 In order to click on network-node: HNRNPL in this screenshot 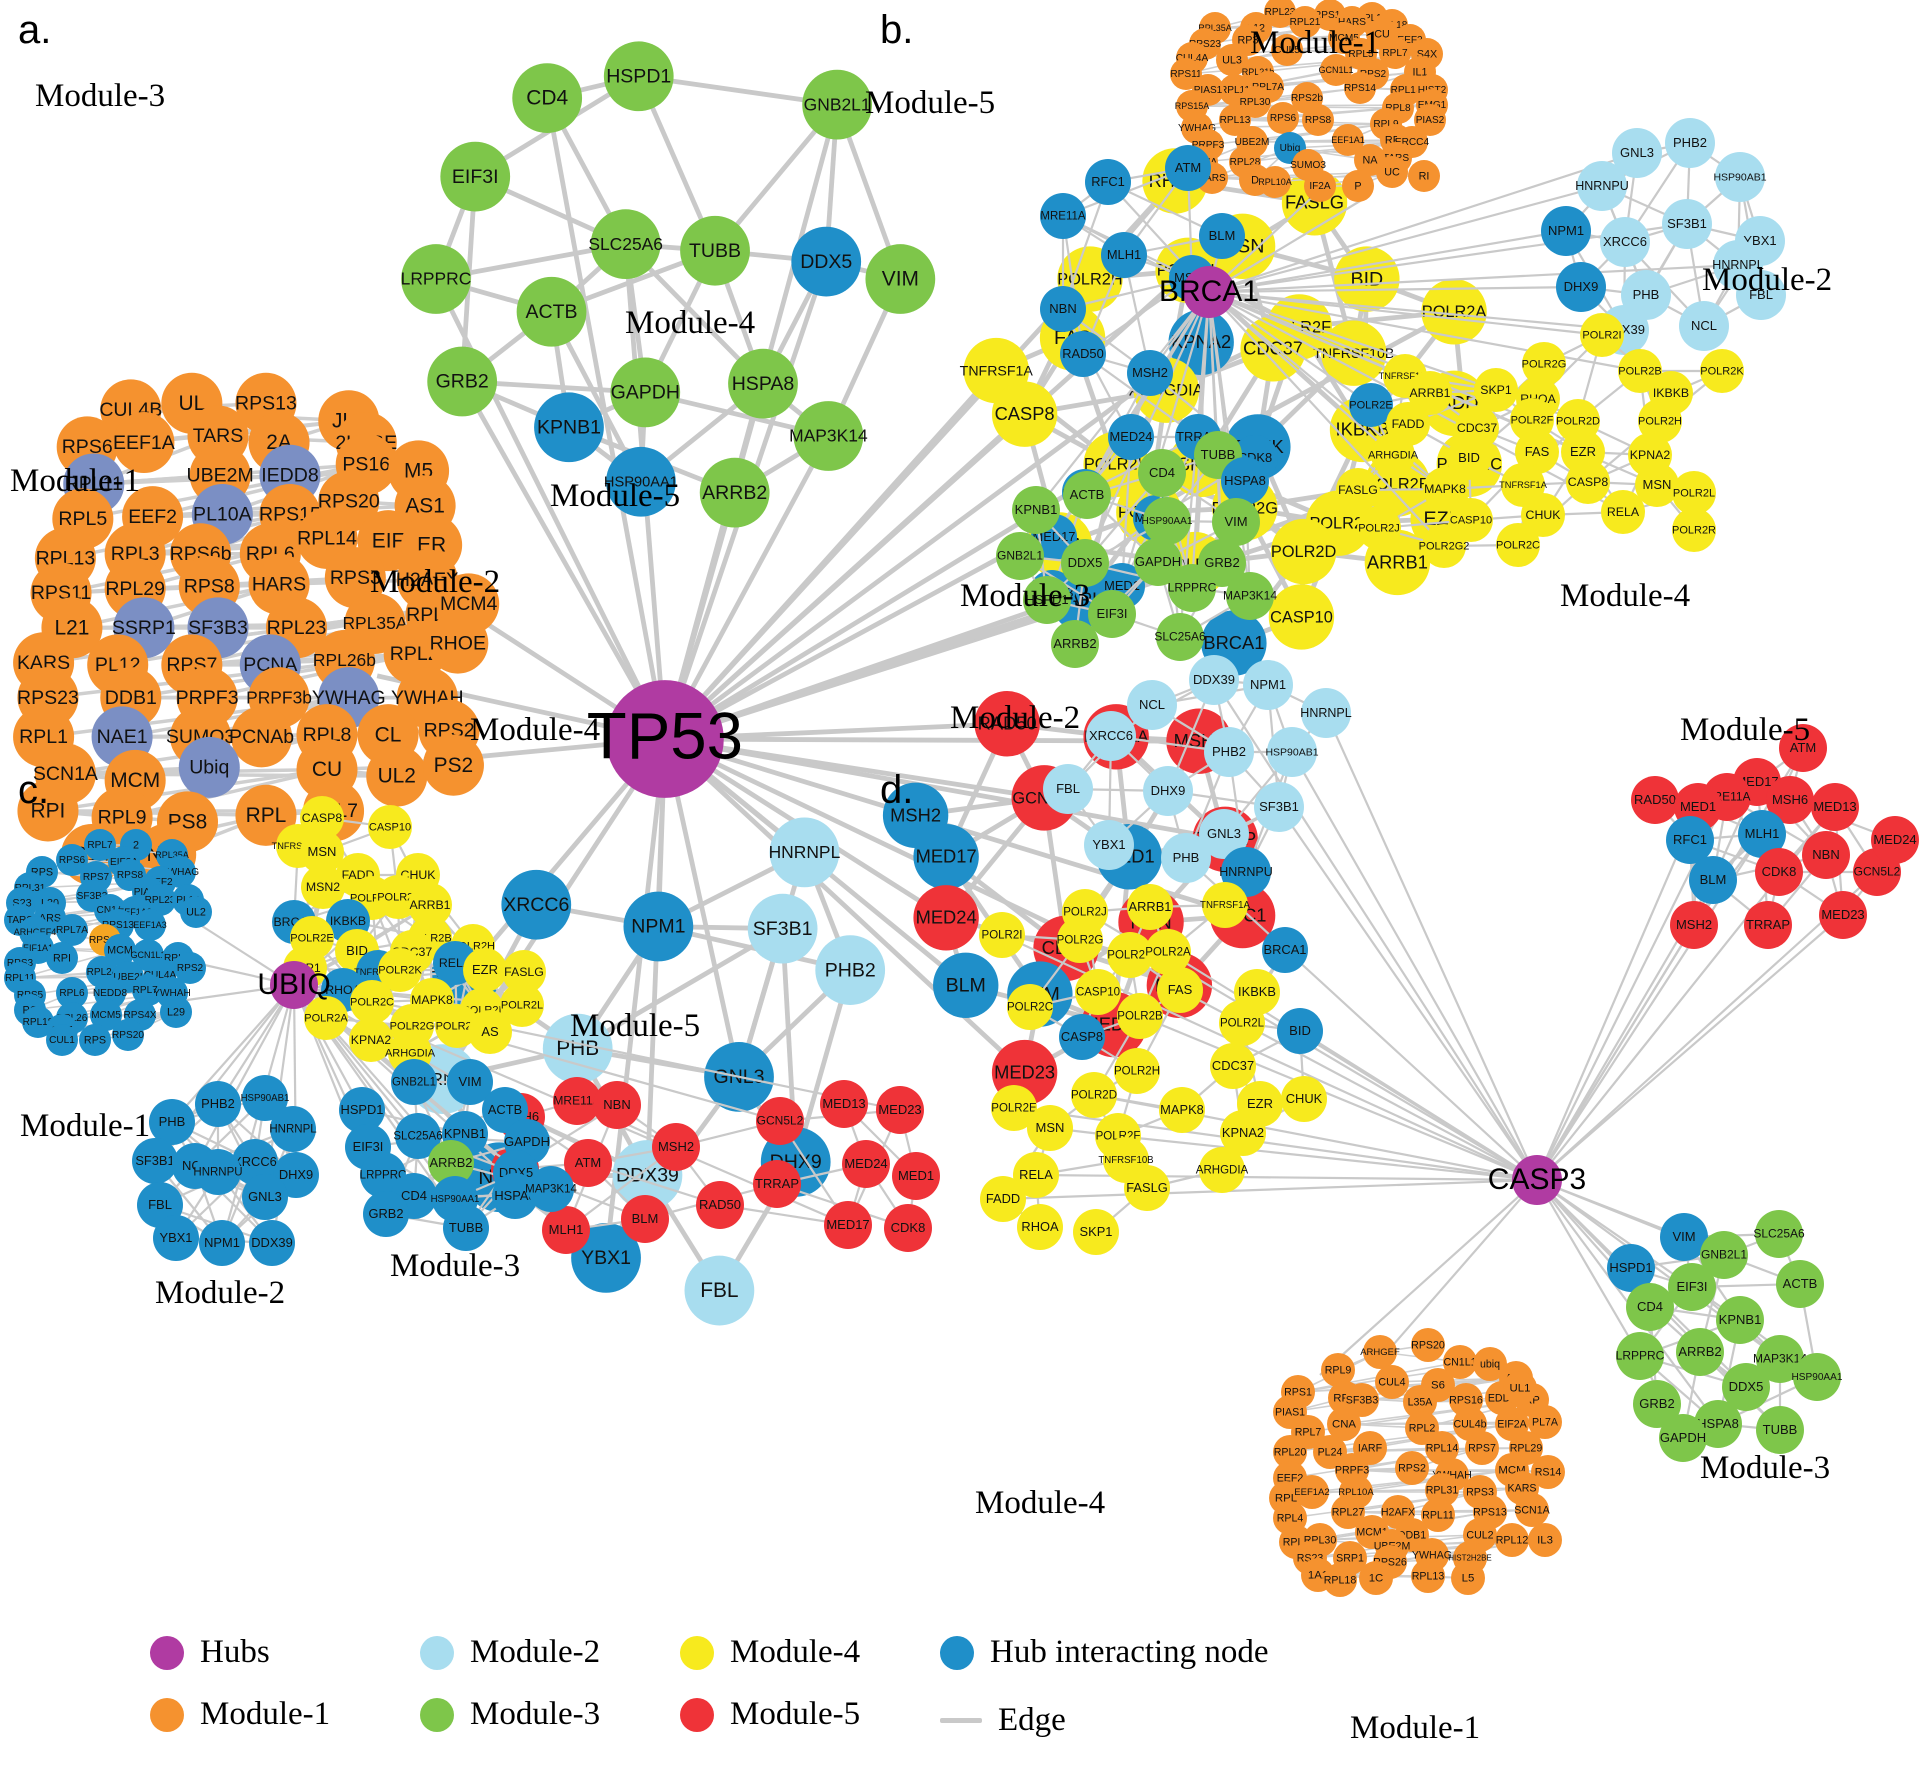, I will do `click(1326, 713)`.